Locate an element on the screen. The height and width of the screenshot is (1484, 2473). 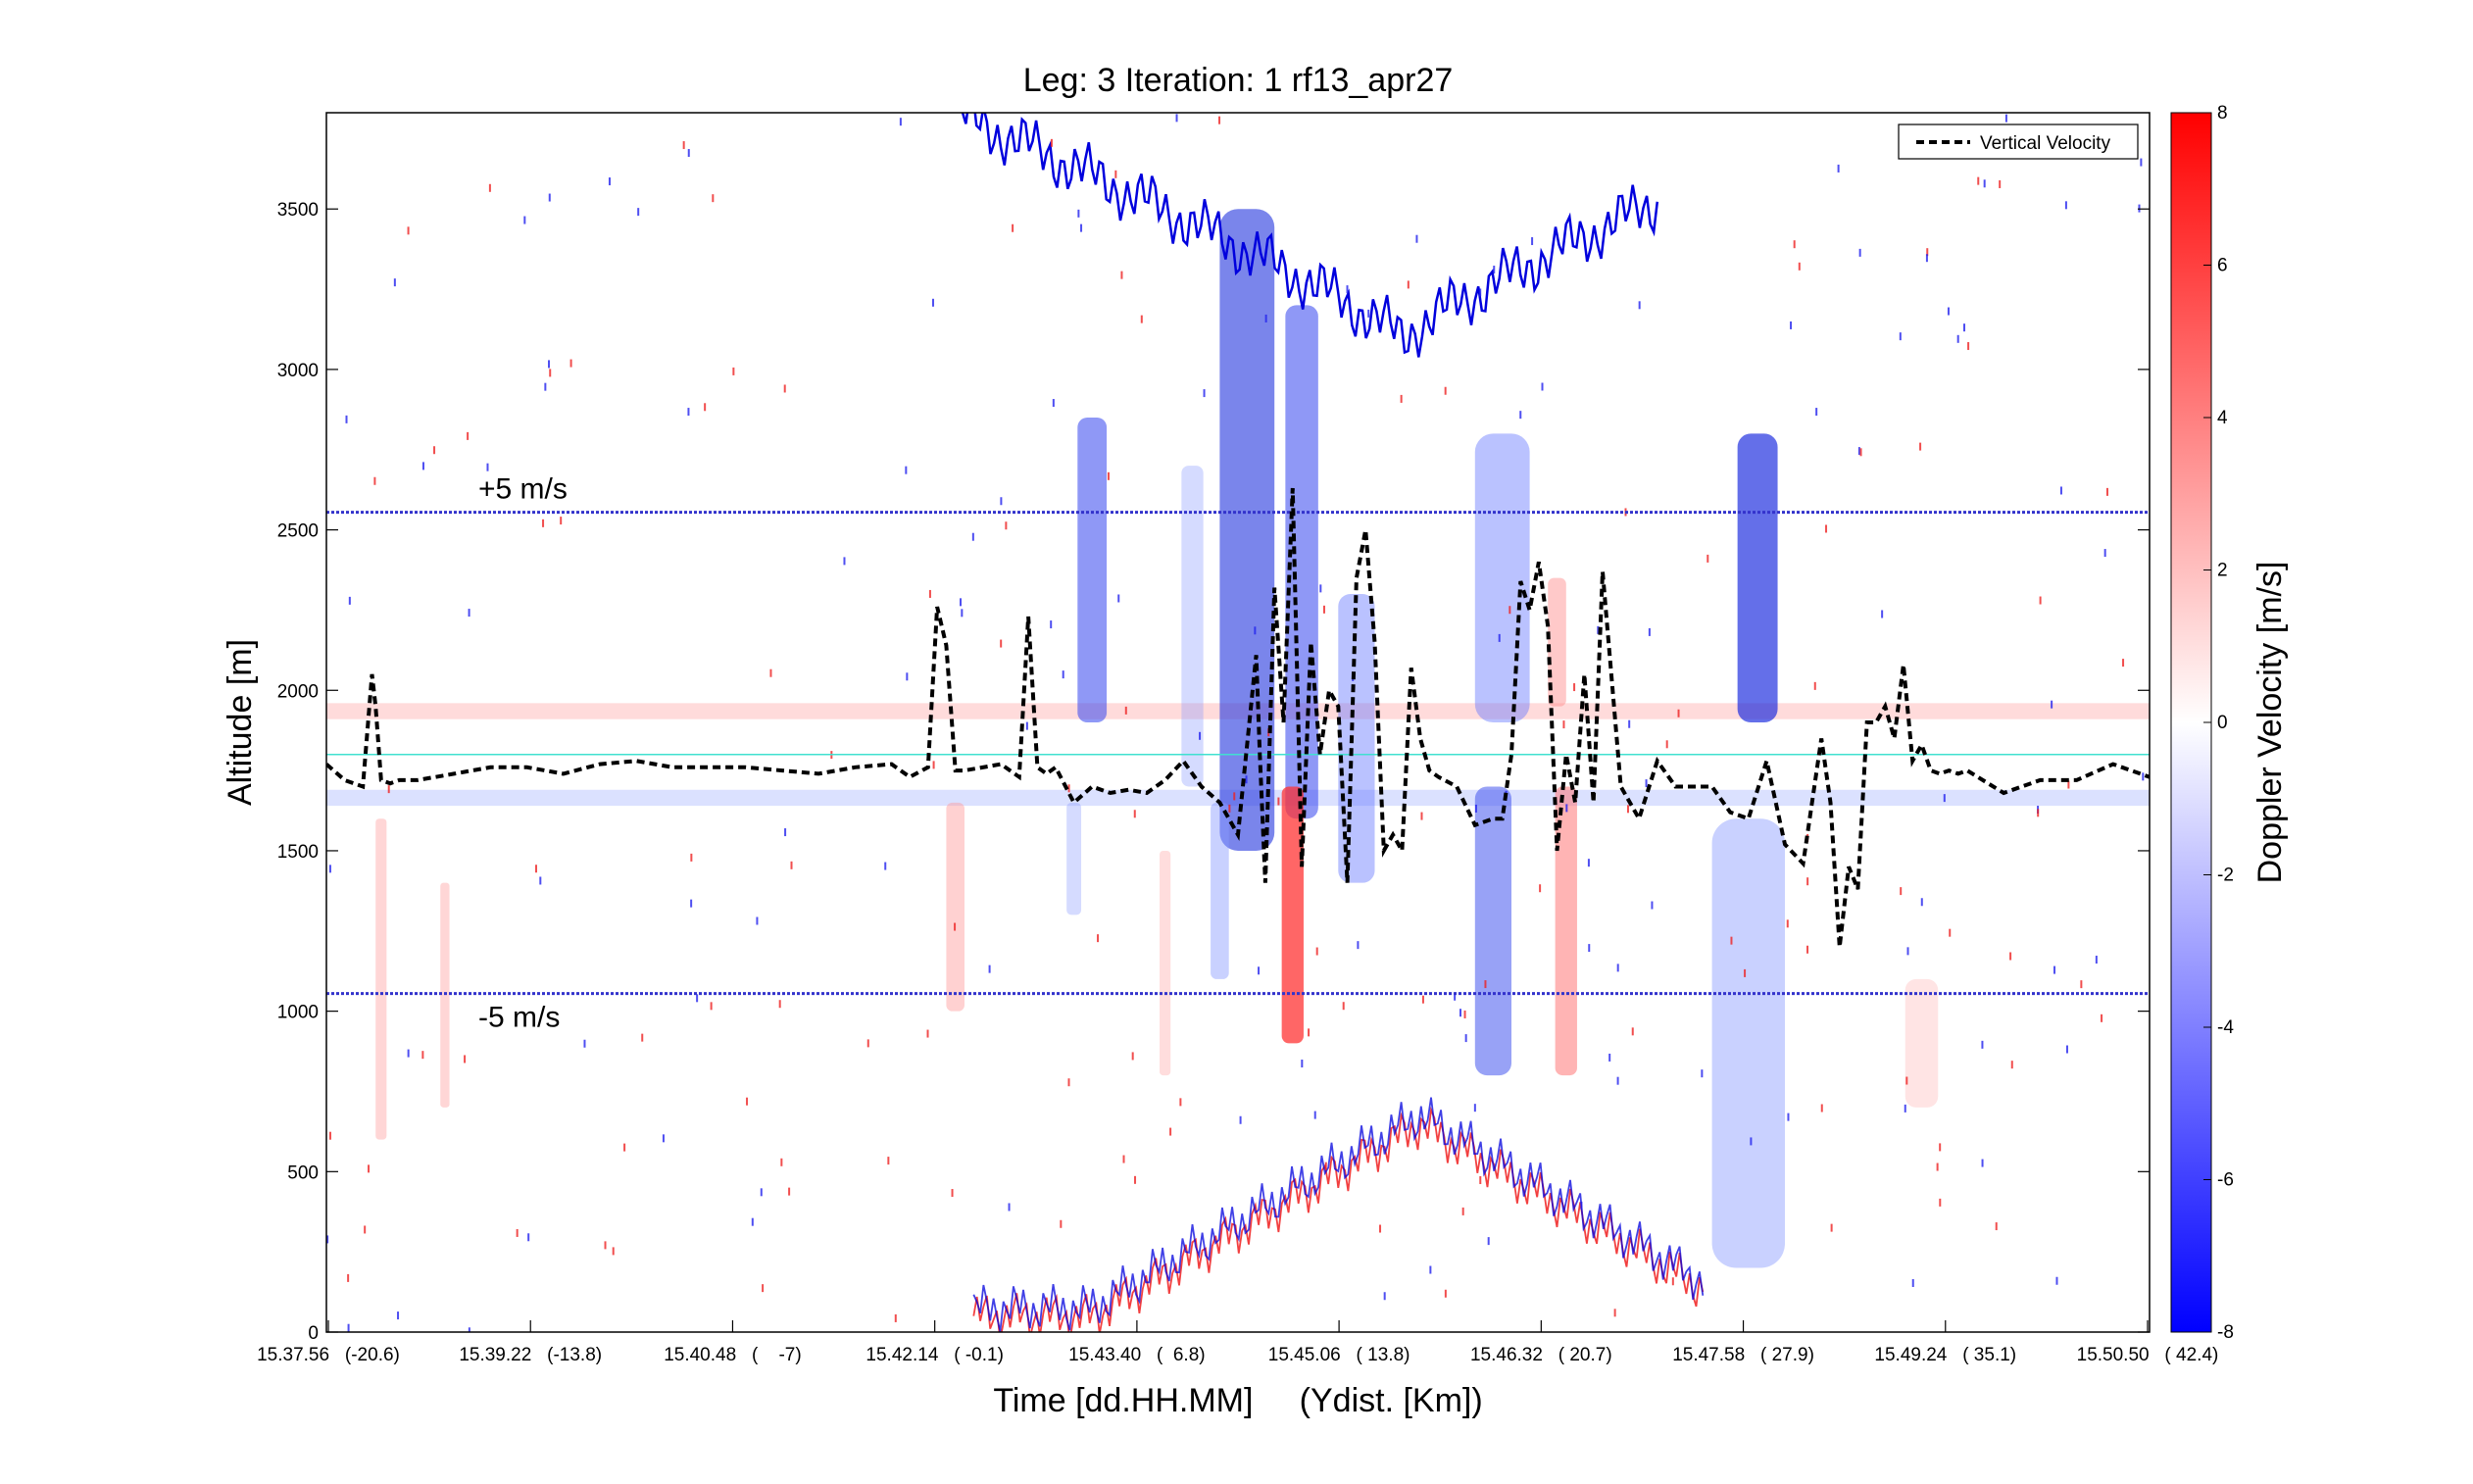
y-axis-label: Altitude [m] is located at coordinates (240, 722).